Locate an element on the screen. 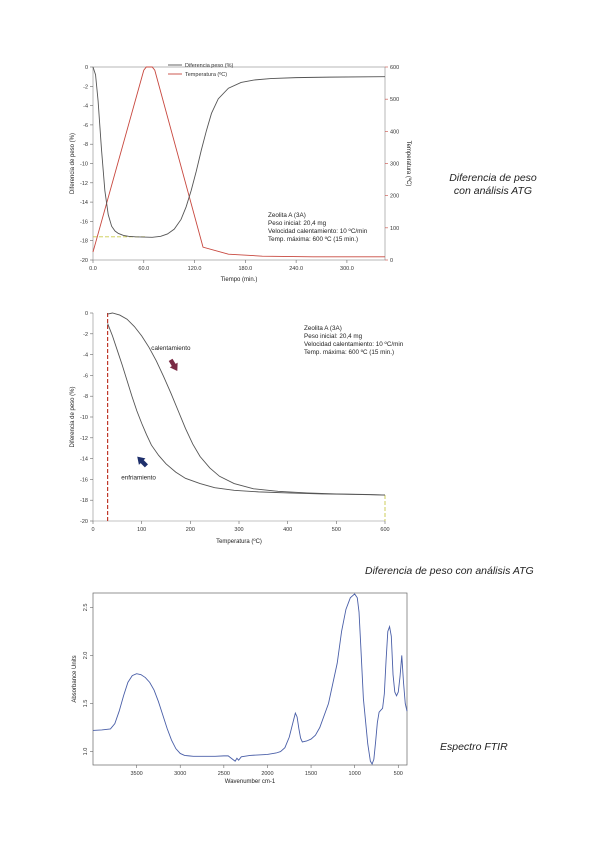  x-tick-label: 100 is located at coordinates (141, 530).